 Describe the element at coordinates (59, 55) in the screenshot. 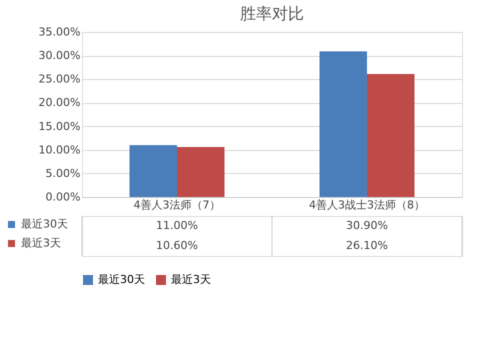

I see `y-tick-label: 30.00%` at that location.